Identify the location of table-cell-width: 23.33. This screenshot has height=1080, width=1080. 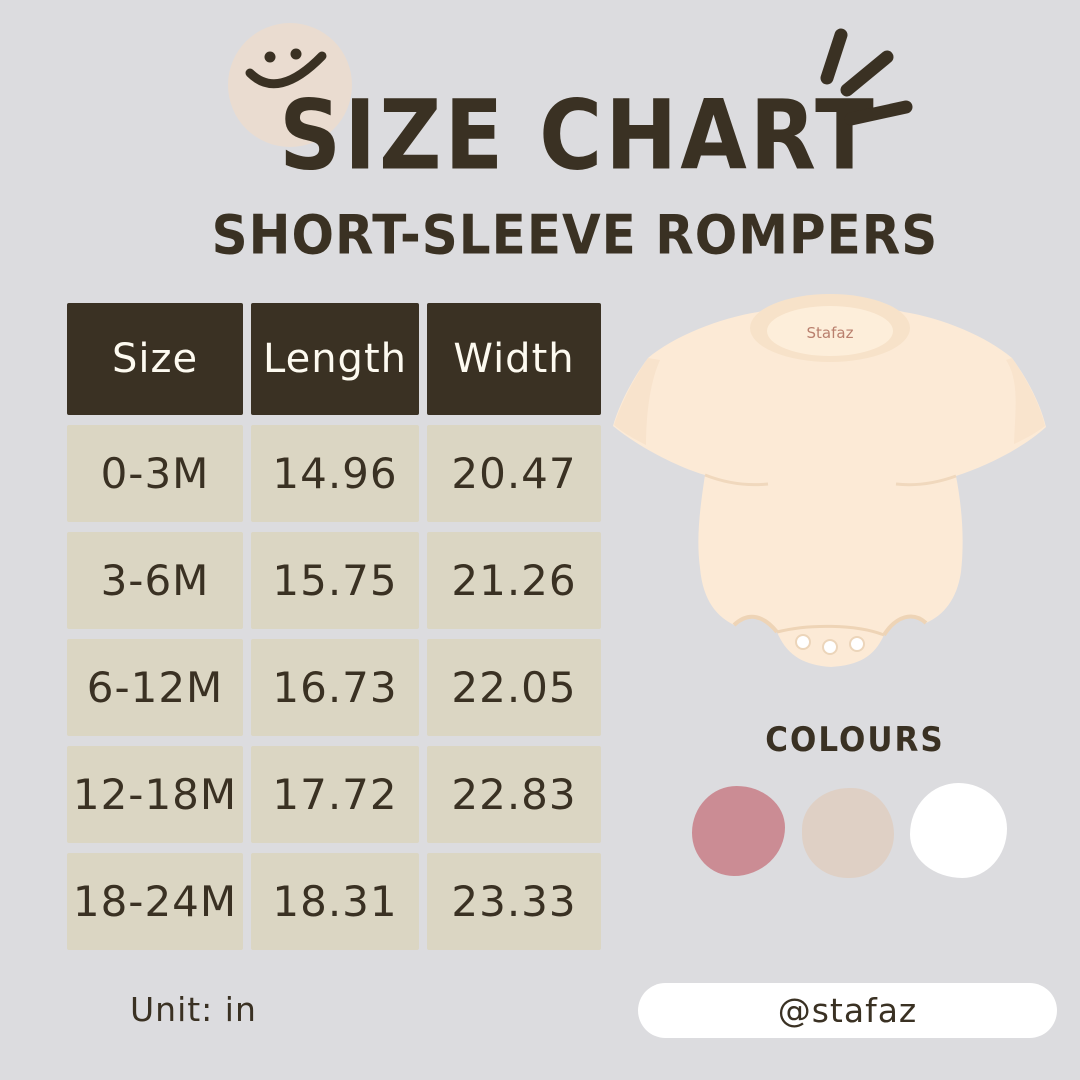
(514, 901).